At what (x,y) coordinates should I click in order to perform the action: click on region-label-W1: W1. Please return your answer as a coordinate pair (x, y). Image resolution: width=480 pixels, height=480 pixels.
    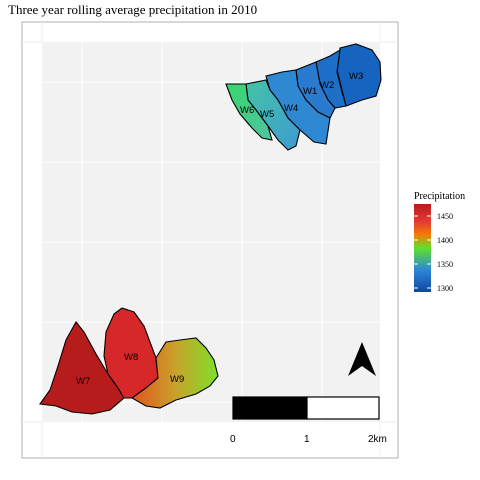
    Looking at the image, I should click on (310, 91).